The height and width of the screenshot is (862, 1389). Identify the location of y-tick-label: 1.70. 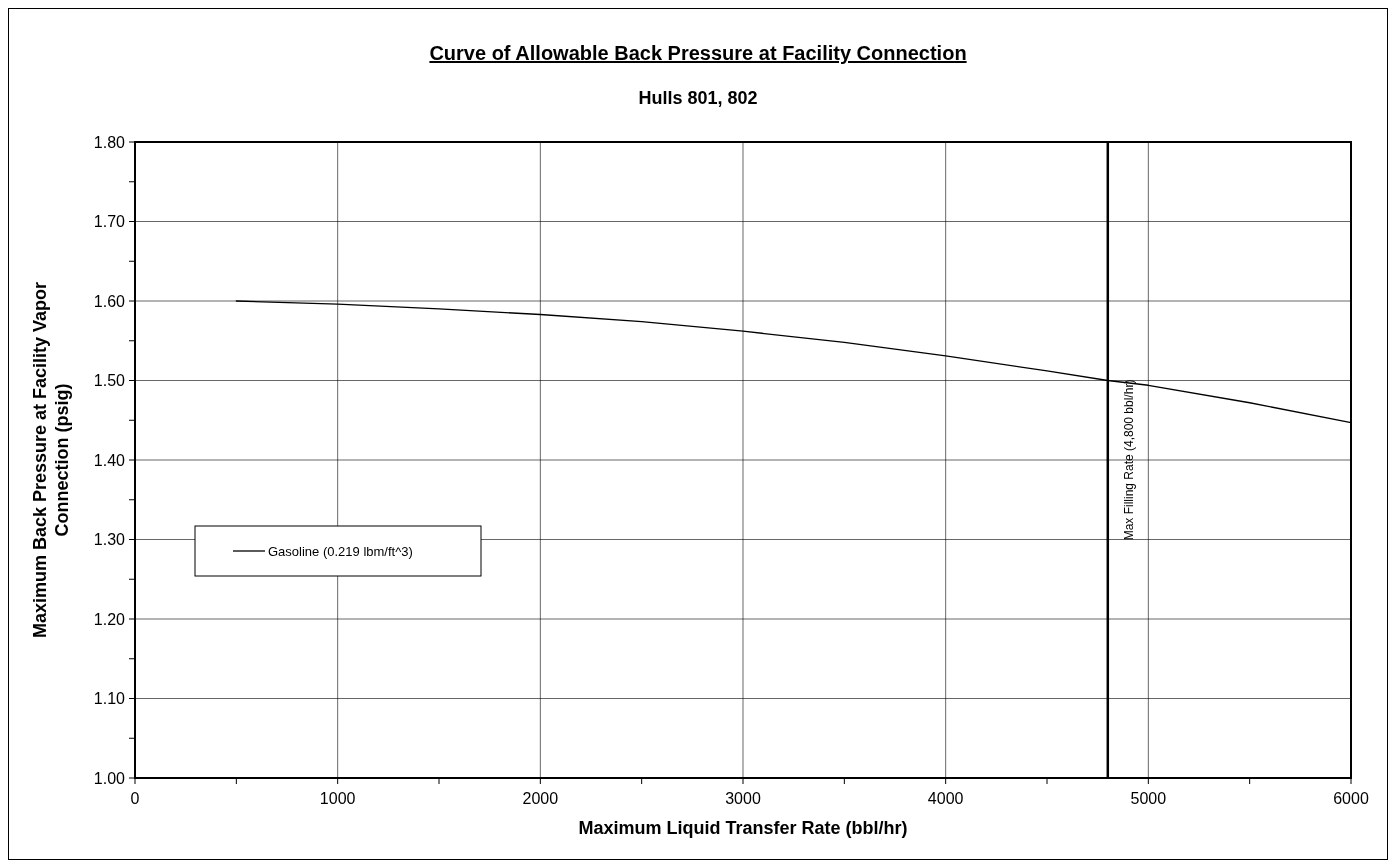
(109, 222).